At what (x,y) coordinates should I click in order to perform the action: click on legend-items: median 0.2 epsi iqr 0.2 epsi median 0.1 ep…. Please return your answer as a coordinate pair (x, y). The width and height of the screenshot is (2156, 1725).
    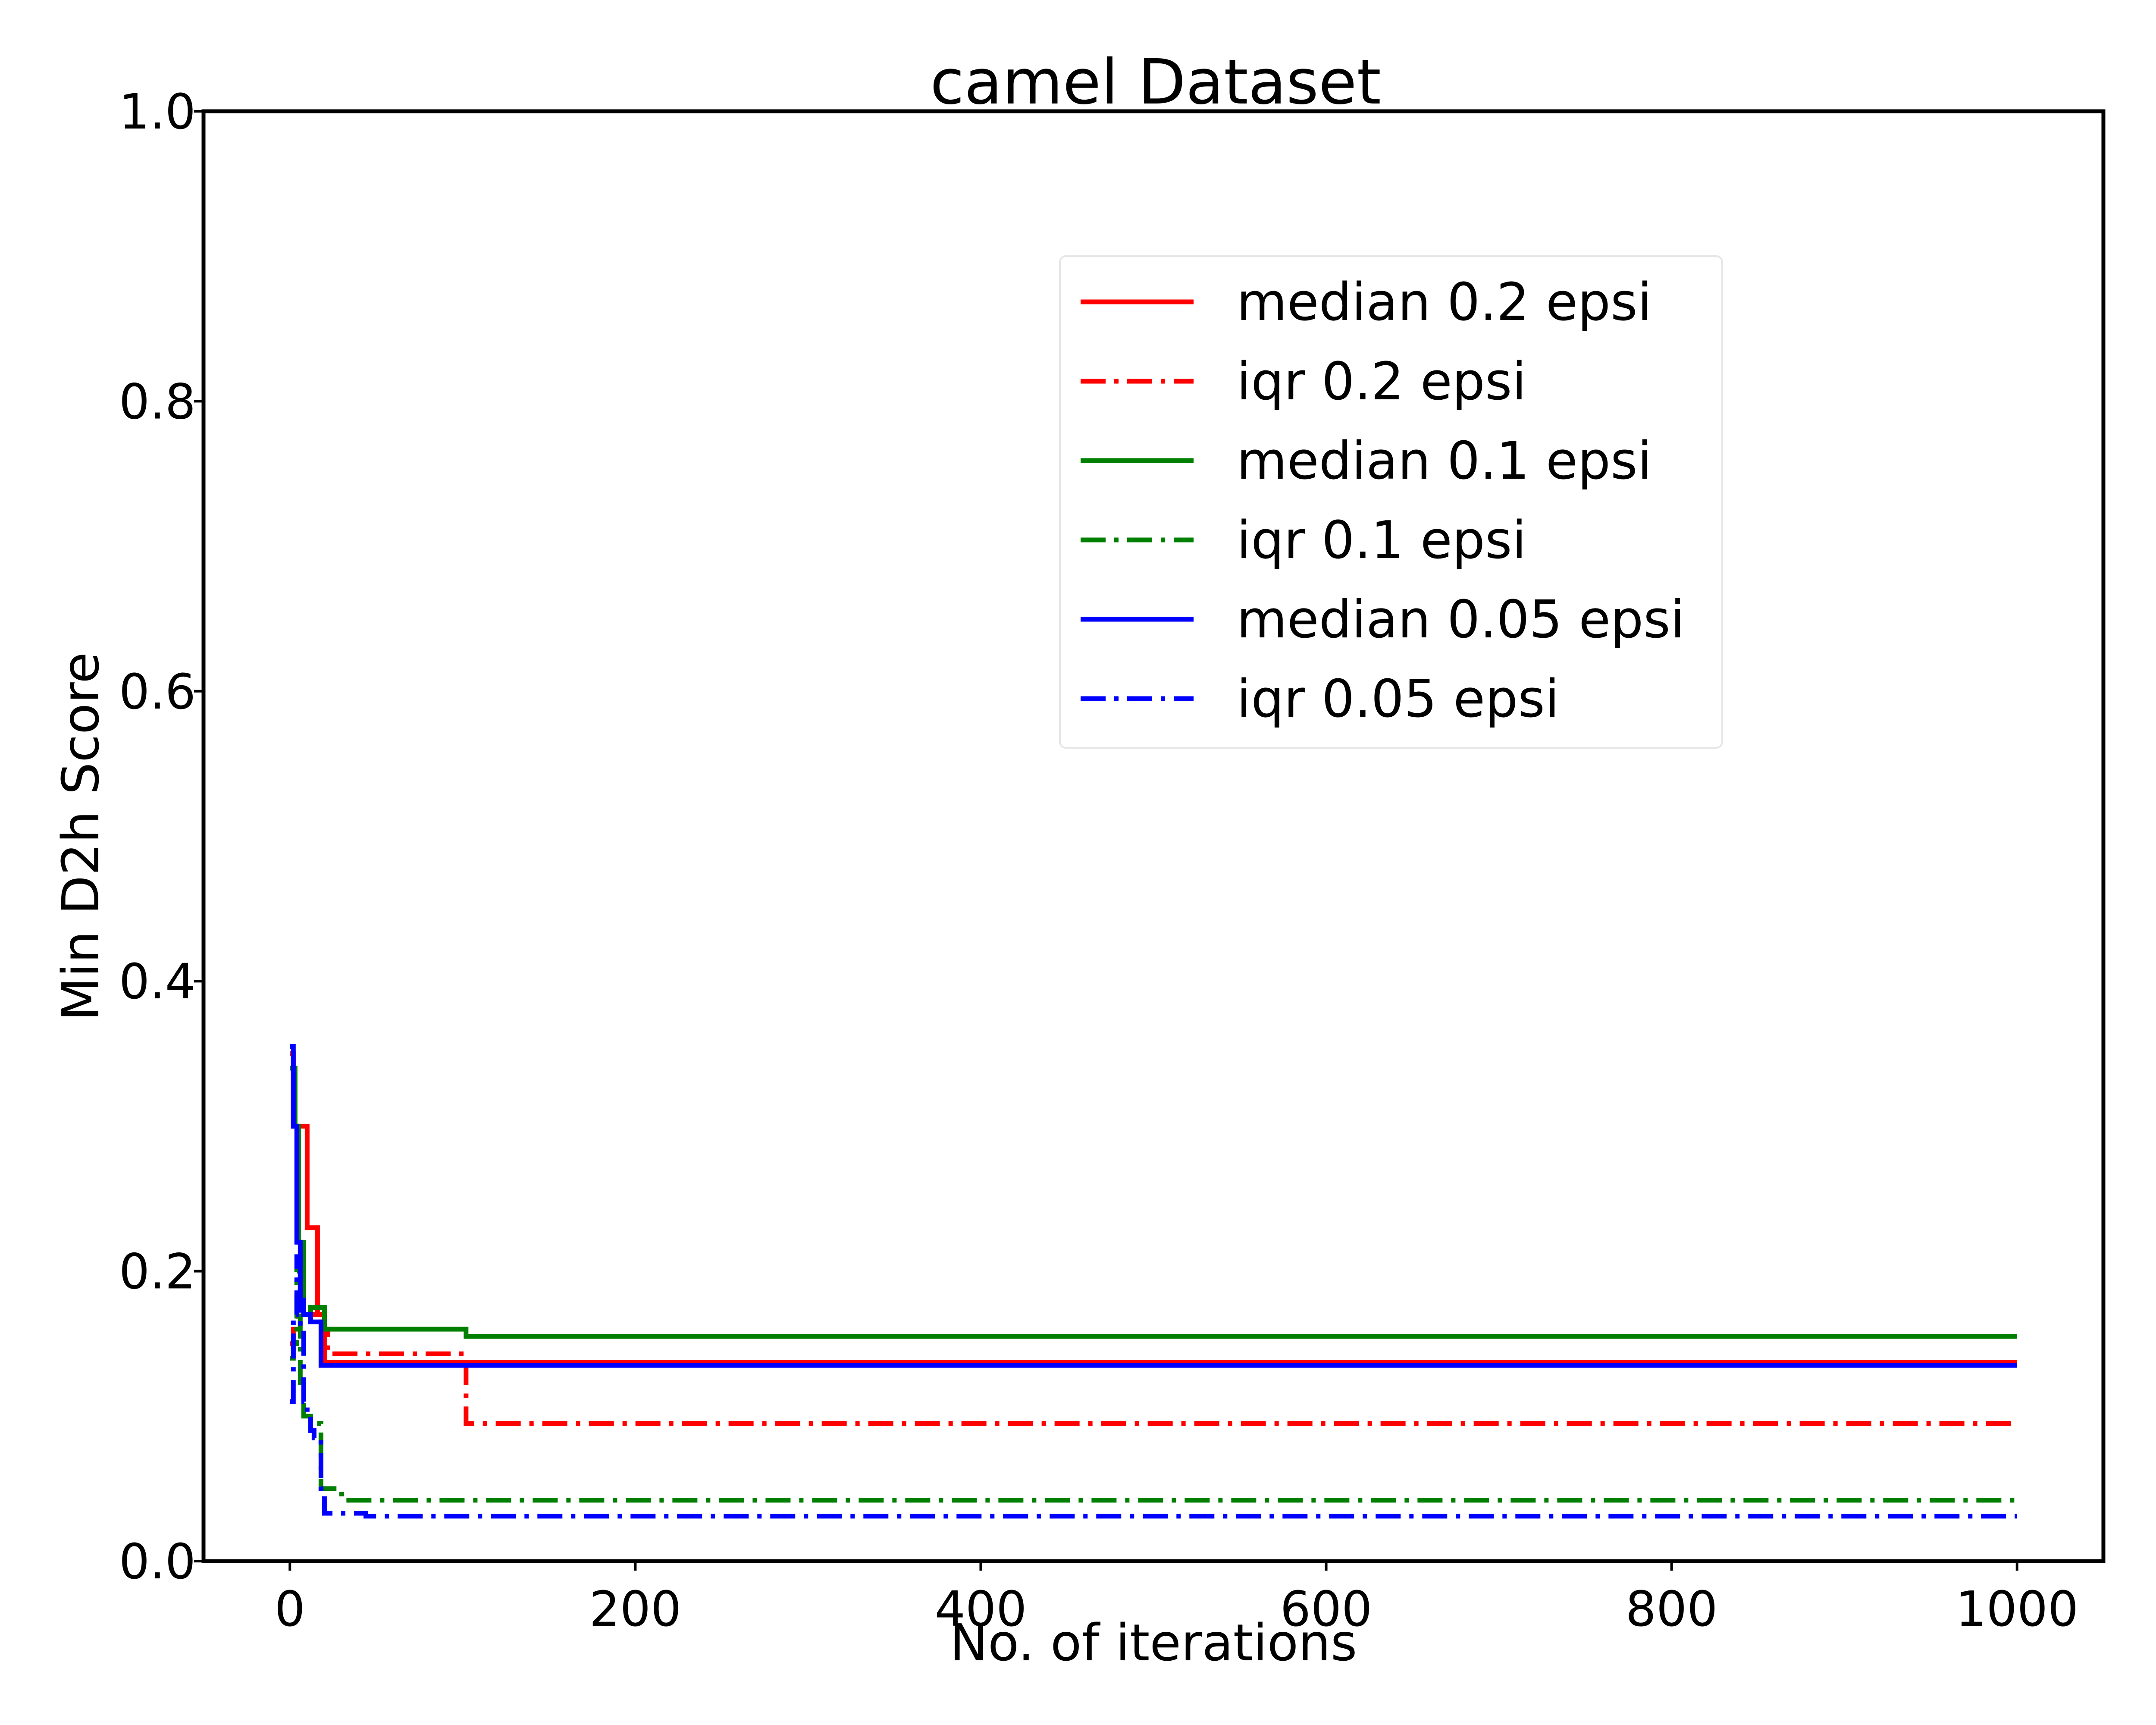
    Looking at the image, I should click on (1383, 501).